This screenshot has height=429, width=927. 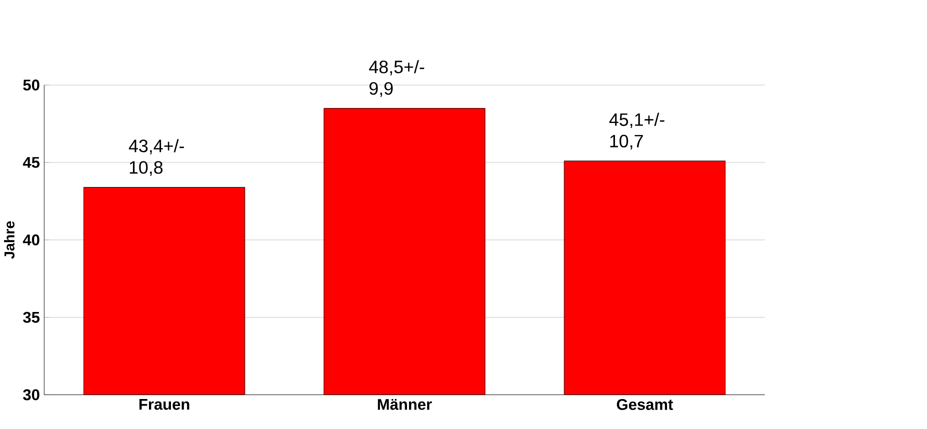 What do you see at coordinates (164, 404) in the screenshot?
I see `x-tick-label: Frauen` at bounding box center [164, 404].